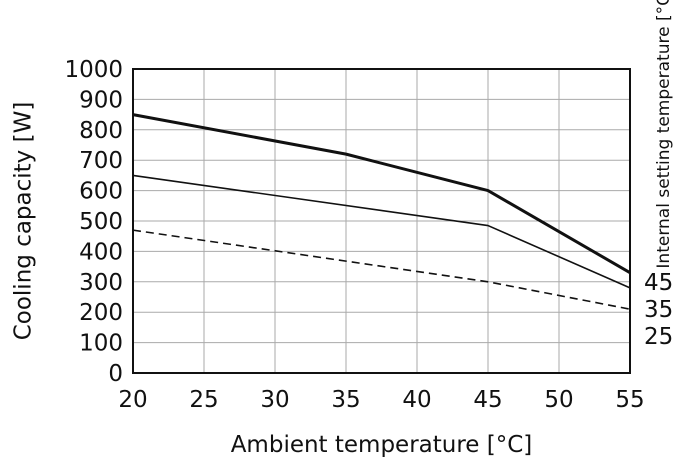 This screenshot has height=465, width=685. Describe the element at coordinates (93, 70) in the screenshot. I see `y-tick-label: 1000` at that location.